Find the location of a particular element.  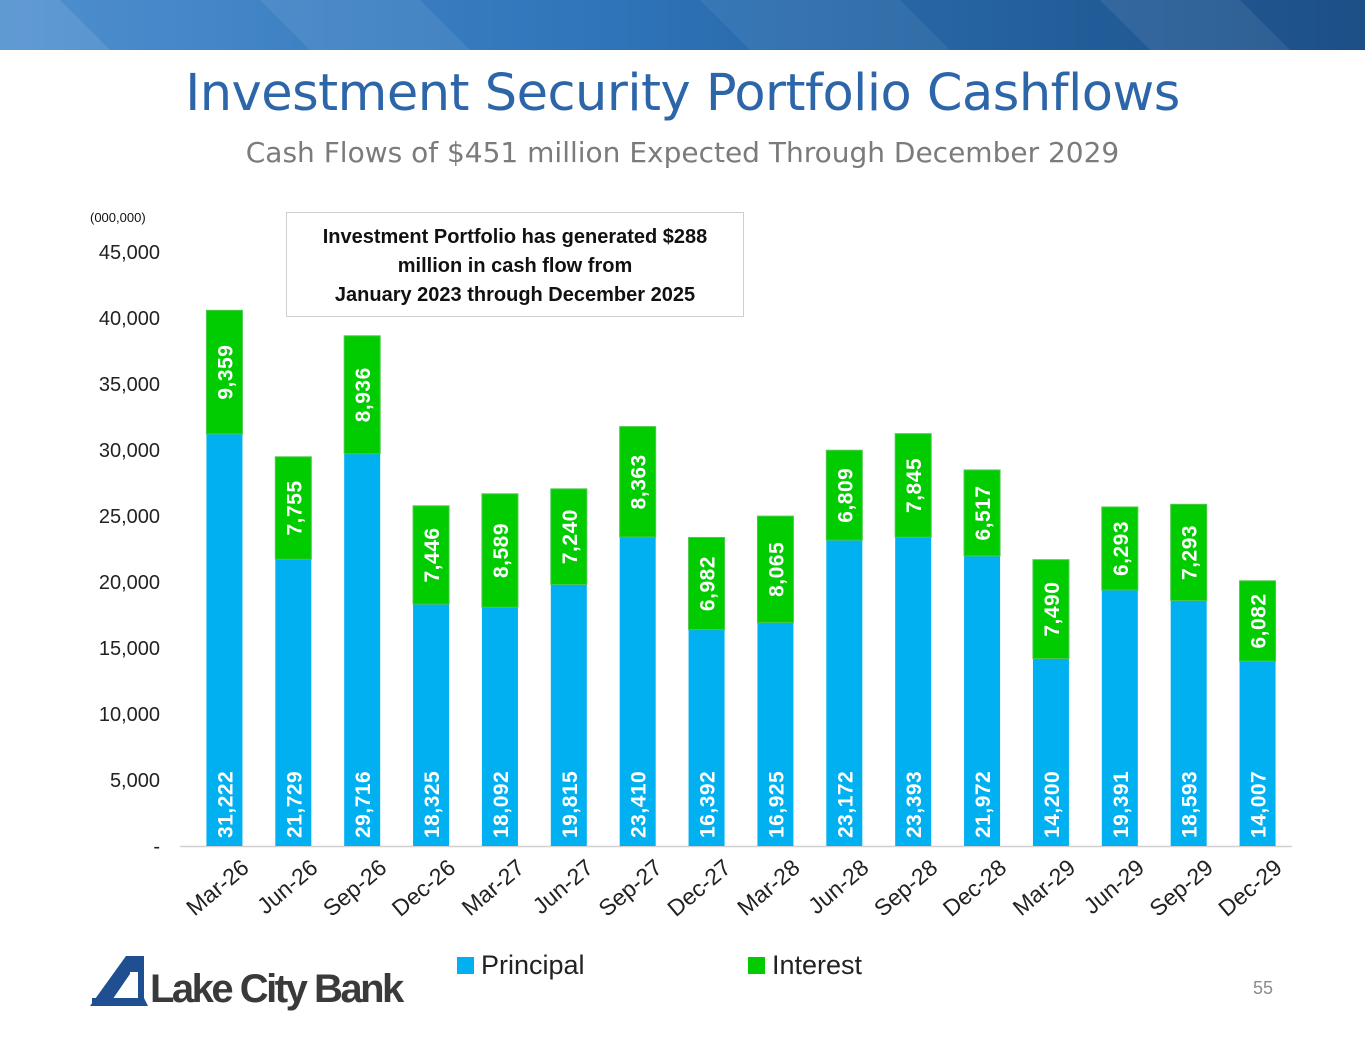

data-label-principal: 18,325 is located at coordinates (432, 804).